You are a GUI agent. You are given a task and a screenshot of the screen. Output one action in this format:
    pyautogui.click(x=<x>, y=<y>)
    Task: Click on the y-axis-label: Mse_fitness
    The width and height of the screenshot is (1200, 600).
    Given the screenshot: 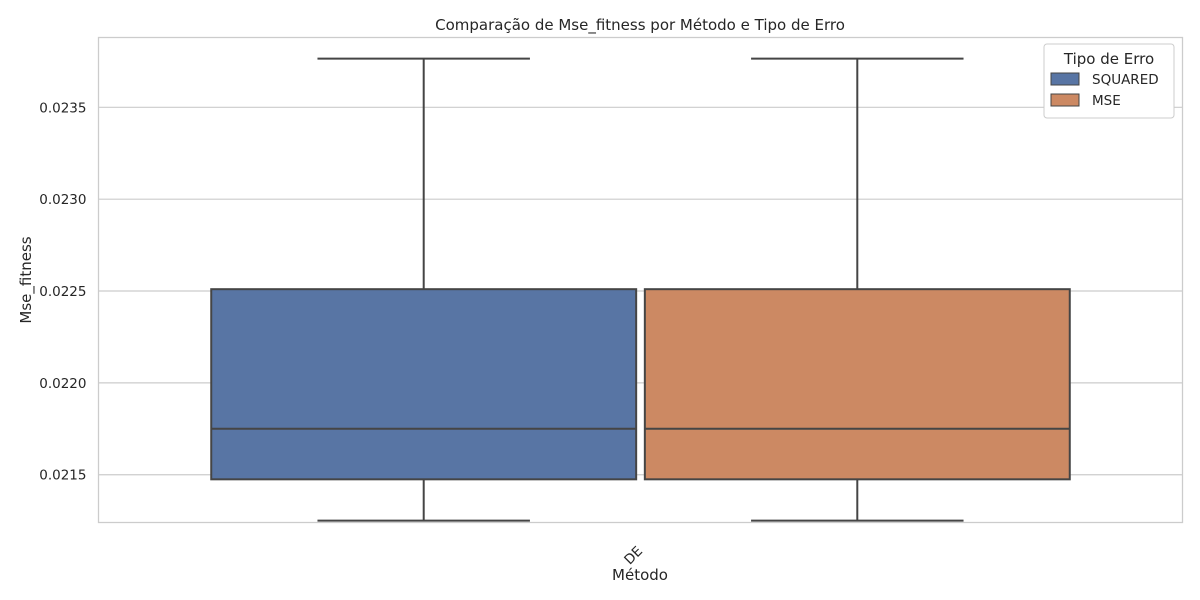 What is the action you would take?
    pyautogui.click(x=26, y=279)
    